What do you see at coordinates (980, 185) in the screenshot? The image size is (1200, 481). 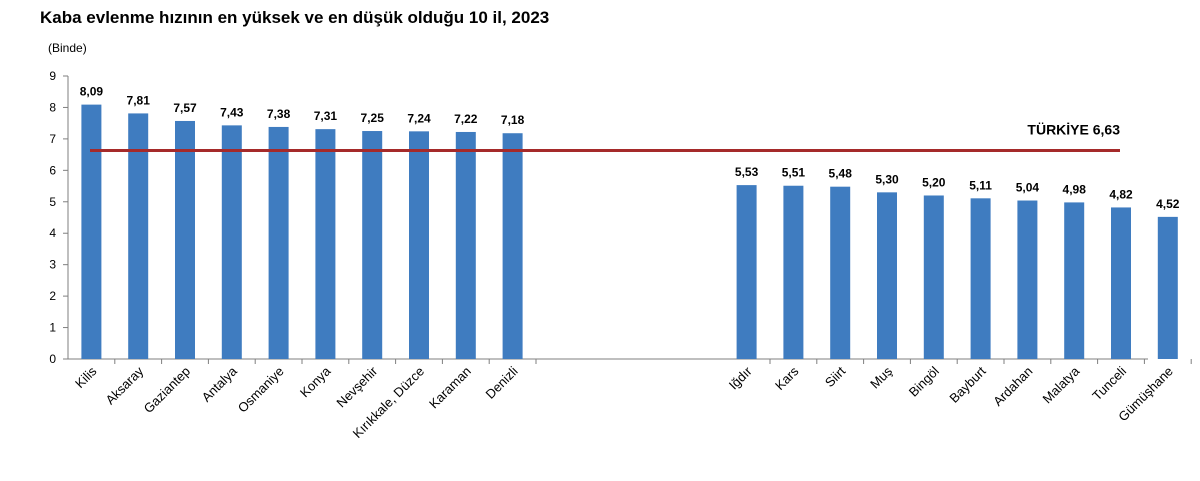 I see `data-label: 5,11` at bounding box center [980, 185].